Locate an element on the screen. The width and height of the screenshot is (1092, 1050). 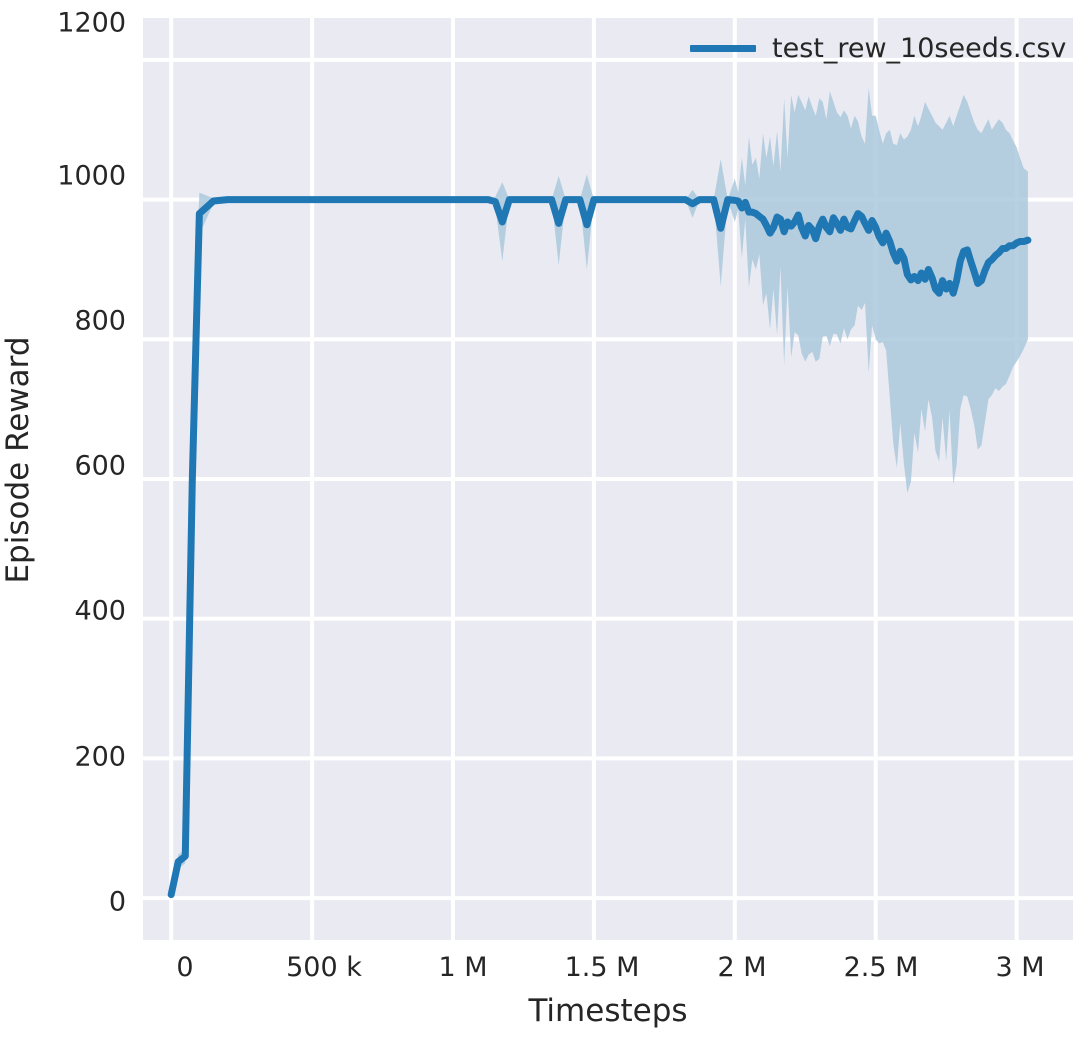
chart-legend: test_rew_10seeds.csv is located at coordinates (878, 48).